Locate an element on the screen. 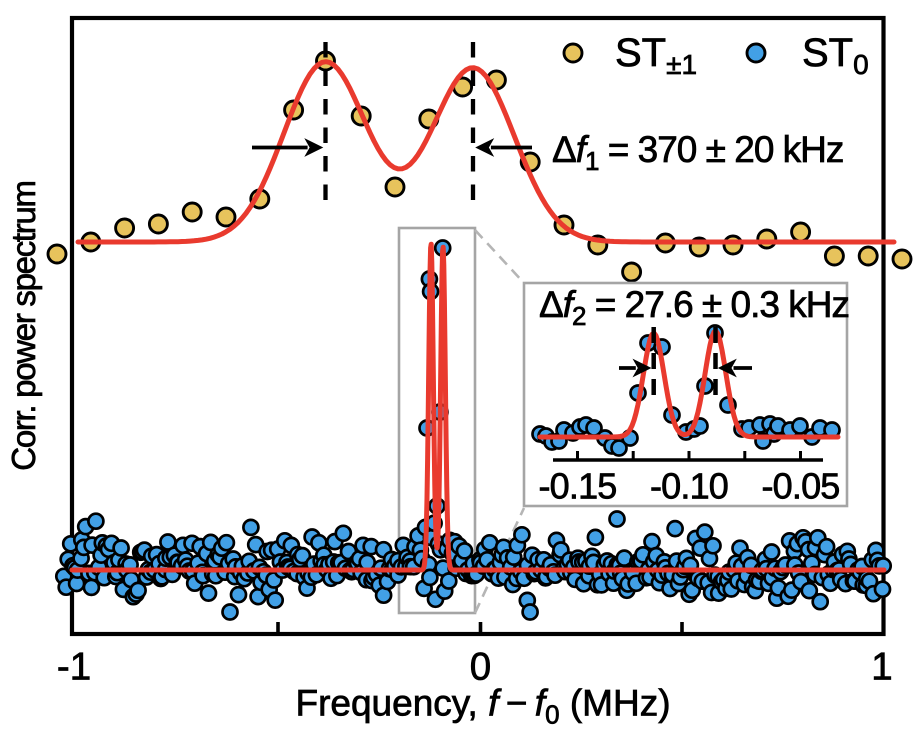  svg-text: Δf1 = 370 ± 20 kHz is located at coordinates (697, 152).